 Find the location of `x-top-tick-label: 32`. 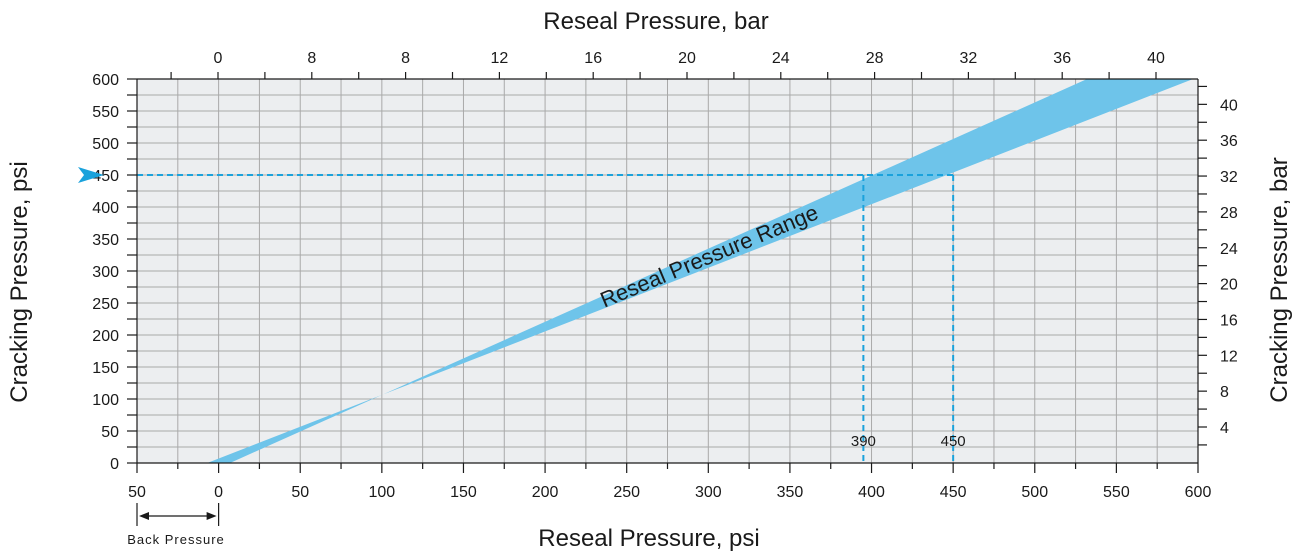

x-top-tick-label: 32 is located at coordinates (969, 58).